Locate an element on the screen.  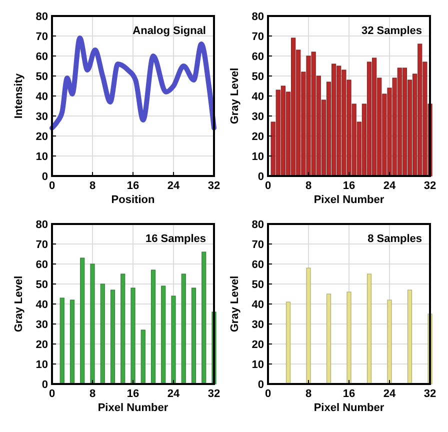
text: 16 Samples is located at coordinates (175, 239).